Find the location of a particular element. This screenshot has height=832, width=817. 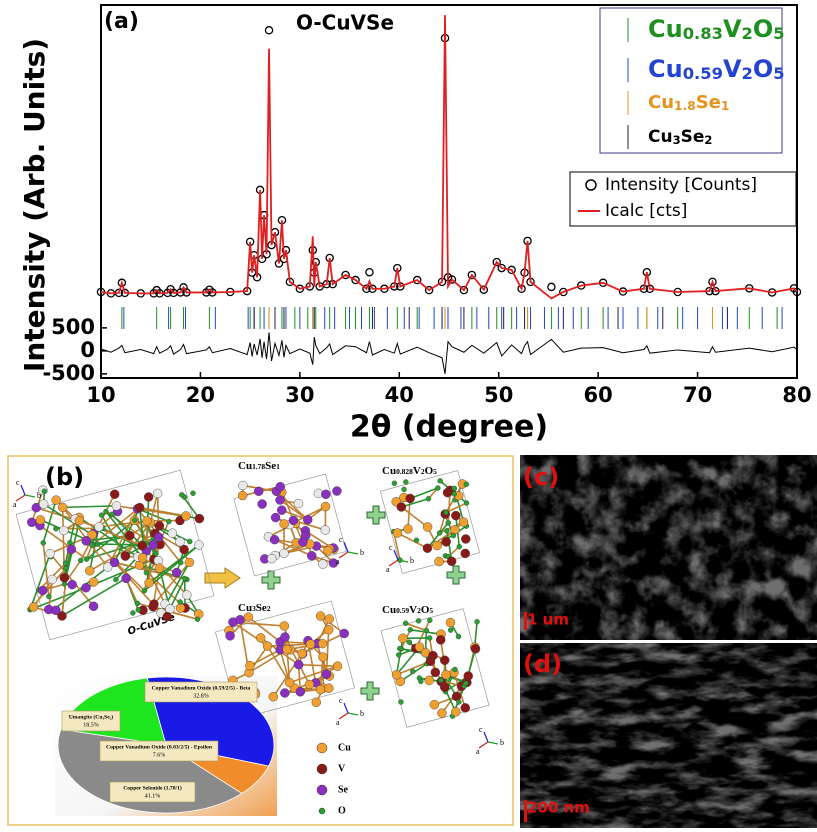

axis-name: a is located at coordinates (388, 569).